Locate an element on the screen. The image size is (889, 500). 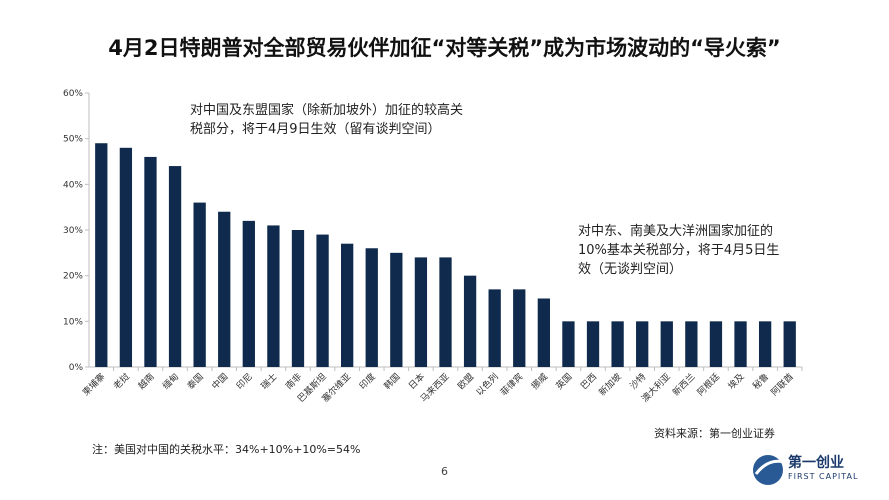
annotation-line: 对中东、南美及大洋洲国家加征的 is located at coordinates (676, 231).